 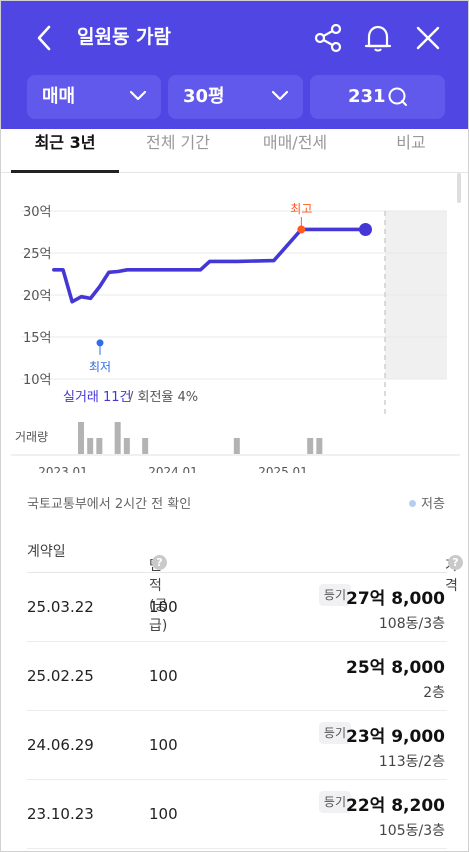 I want to click on comments-button: 231, so click(x=377, y=97).